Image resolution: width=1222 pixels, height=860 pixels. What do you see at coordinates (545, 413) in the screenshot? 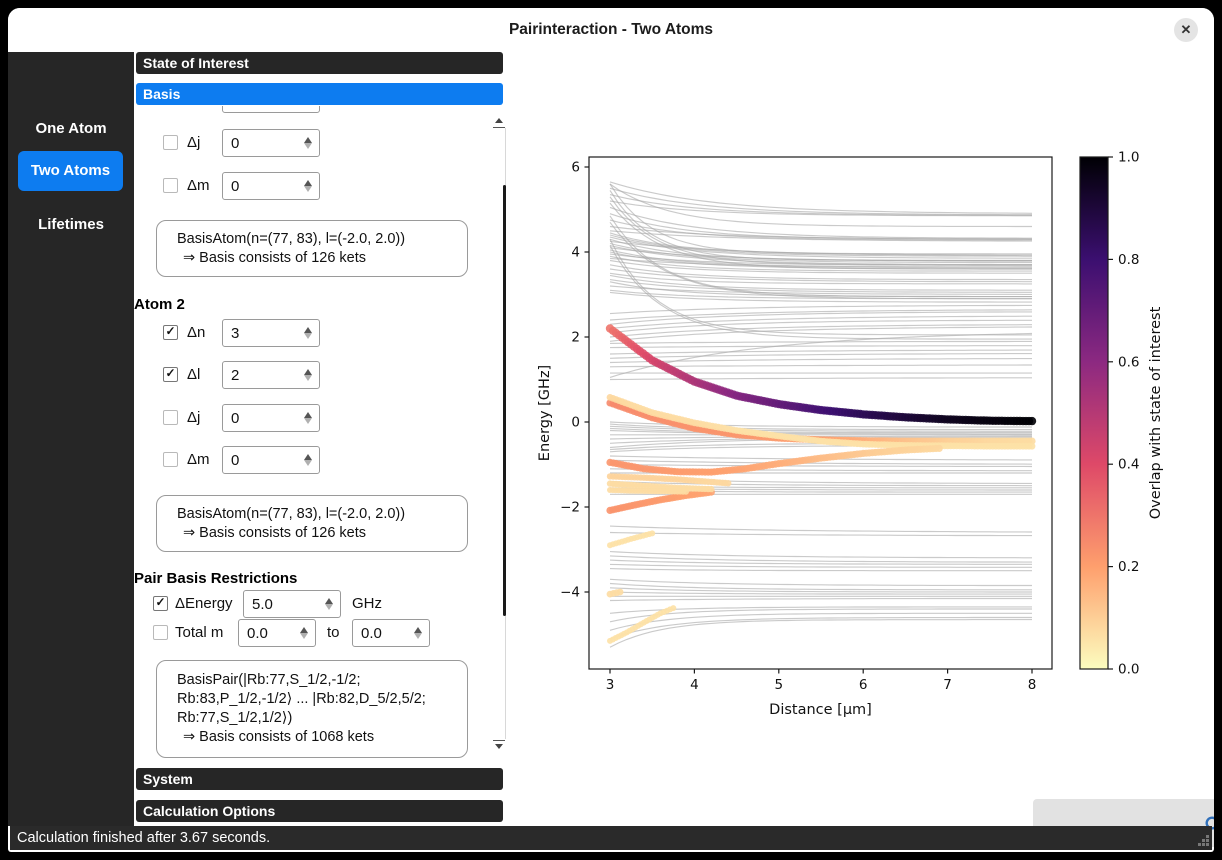
I see `y-axis-label: Energy [GHz]` at bounding box center [545, 413].